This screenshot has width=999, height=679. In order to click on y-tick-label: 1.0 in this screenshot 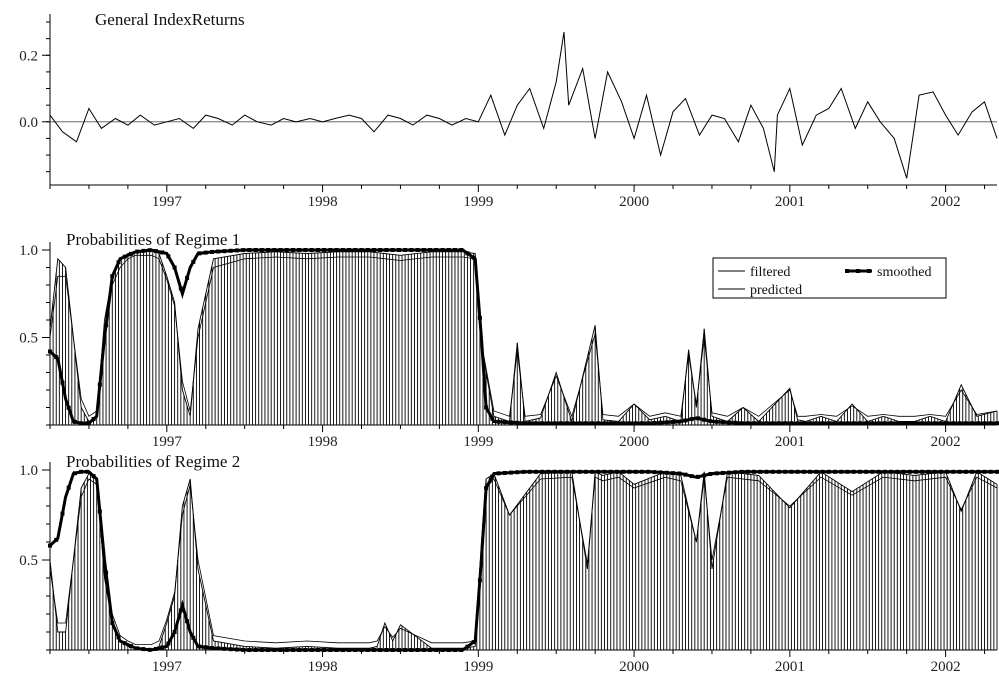, I will do `click(28, 471)`.